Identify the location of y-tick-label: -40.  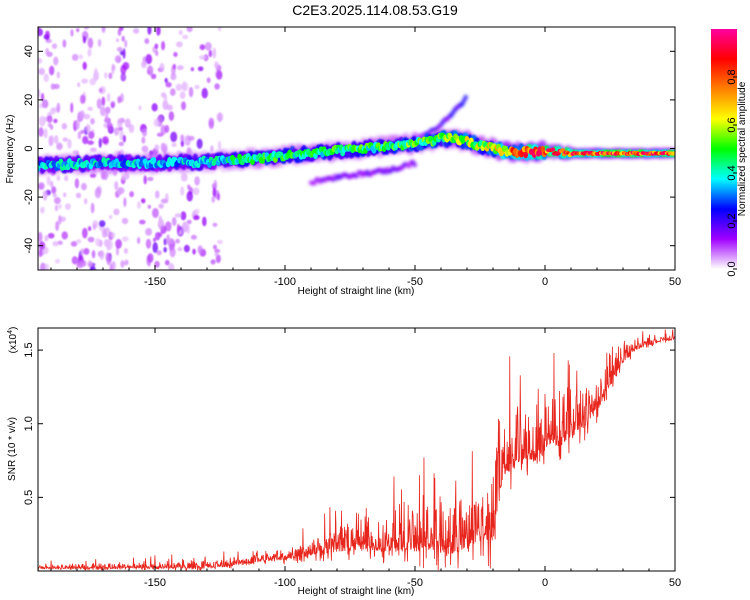
(29, 246).